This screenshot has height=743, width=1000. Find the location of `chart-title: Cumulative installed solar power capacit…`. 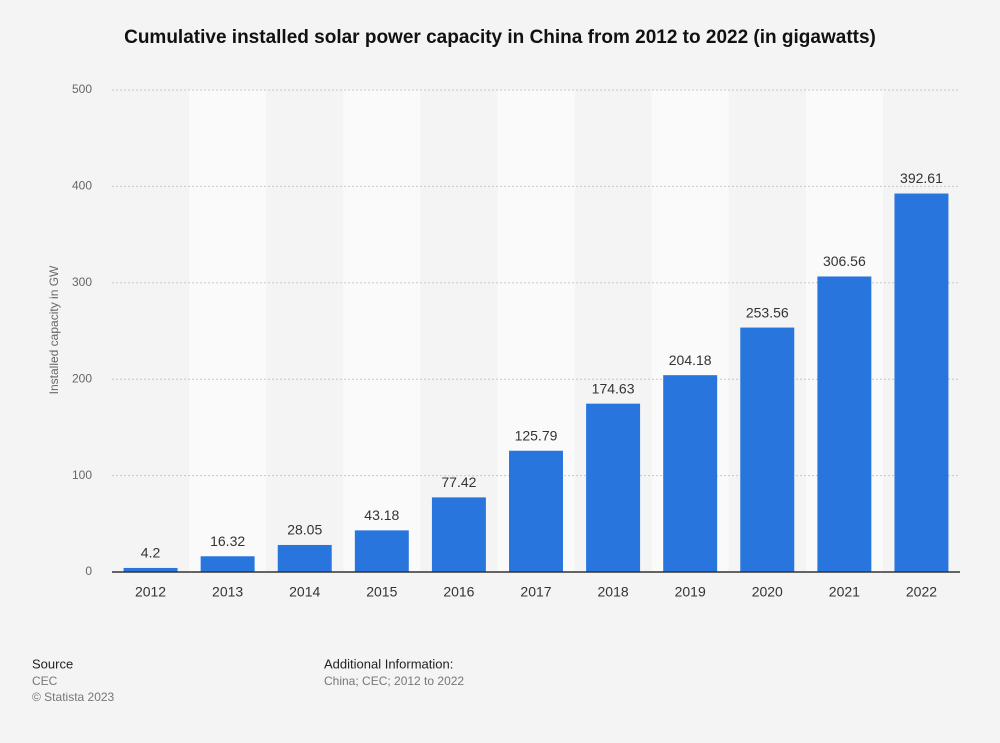

chart-title: Cumulative installed solar power capacit… is located at coordinates (500, 37).